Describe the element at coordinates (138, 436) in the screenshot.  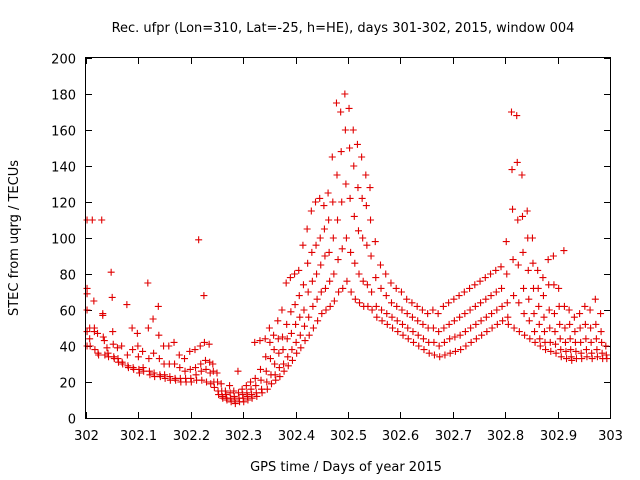
I see `x-tick-label: 302.1` at that location.